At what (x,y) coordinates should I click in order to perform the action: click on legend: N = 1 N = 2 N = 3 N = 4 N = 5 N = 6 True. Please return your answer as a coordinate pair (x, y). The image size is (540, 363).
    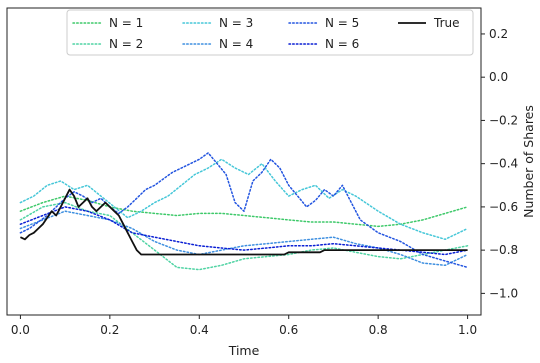
    Looking at the image, I should click on (270, 32).